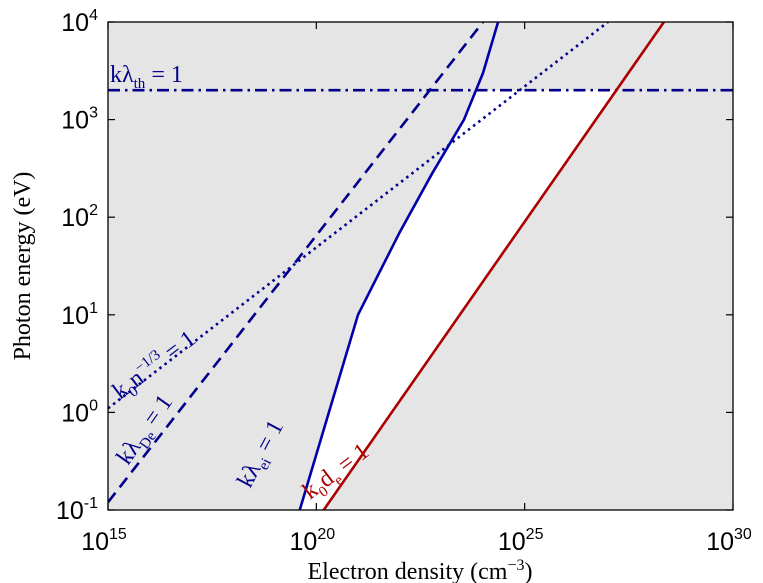  I want to click on x-tick-label: 1020, so click(313, 541).